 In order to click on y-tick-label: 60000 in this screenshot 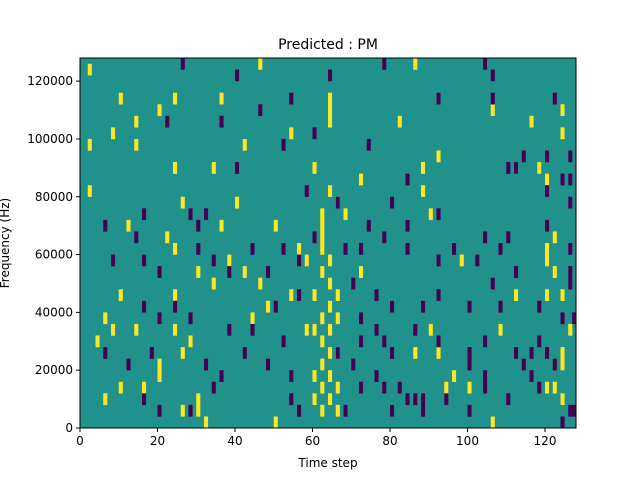, I will do `click(54, 255)`.